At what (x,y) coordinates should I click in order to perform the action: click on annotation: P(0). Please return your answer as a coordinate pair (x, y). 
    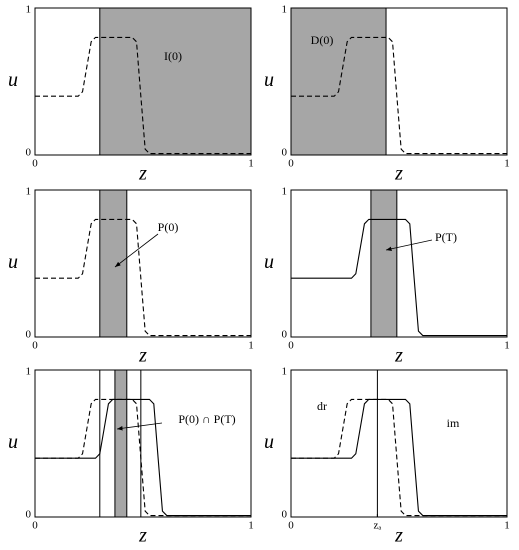
    Looking at the image, I should click on (168, 227).